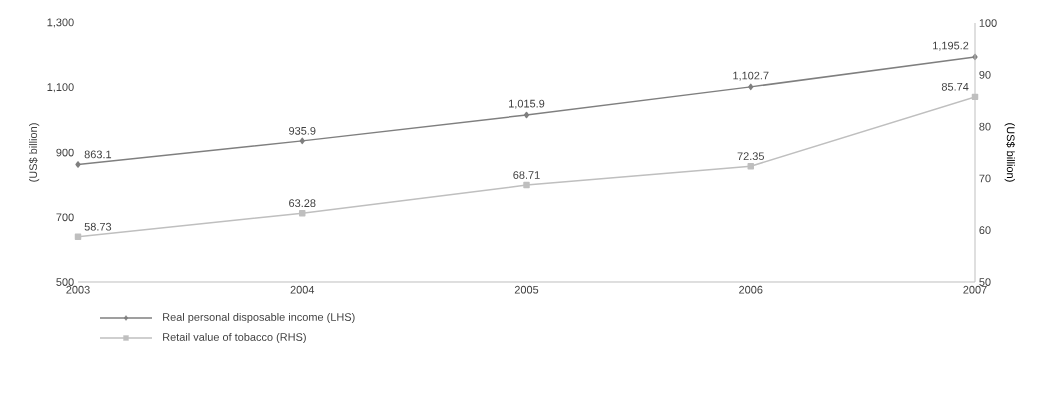  What do you see at coordinates (60, 88) in the screenshot?
I see `y-tick-label: 1,100` at bounding box center [60, 88].